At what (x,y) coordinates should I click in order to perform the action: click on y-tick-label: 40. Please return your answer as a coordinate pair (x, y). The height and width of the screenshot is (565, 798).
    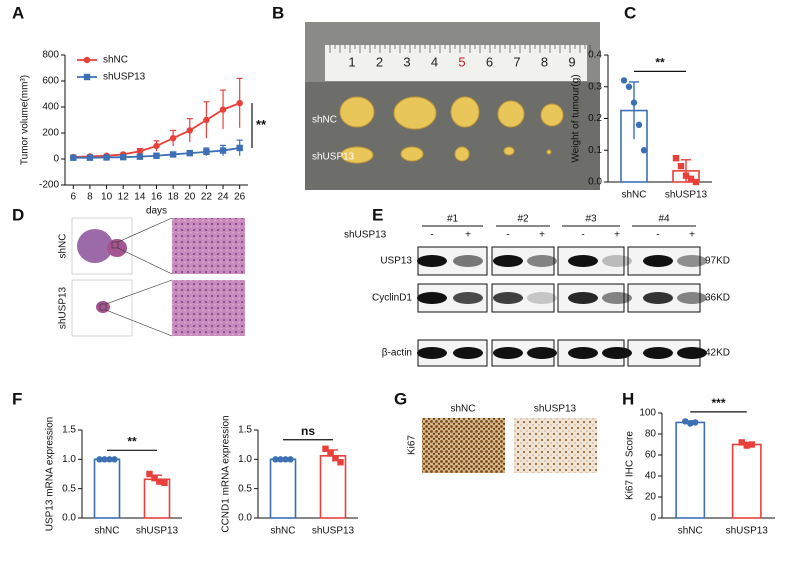
    Looking at the image, I should click on (651, 476).